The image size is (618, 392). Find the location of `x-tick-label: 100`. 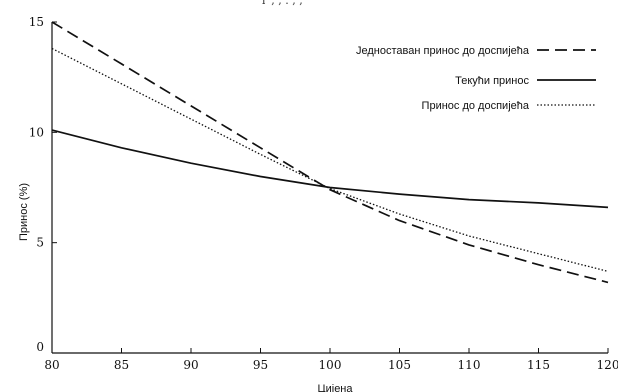

x-tick-label: 100 is located at coordinates (330, 365).